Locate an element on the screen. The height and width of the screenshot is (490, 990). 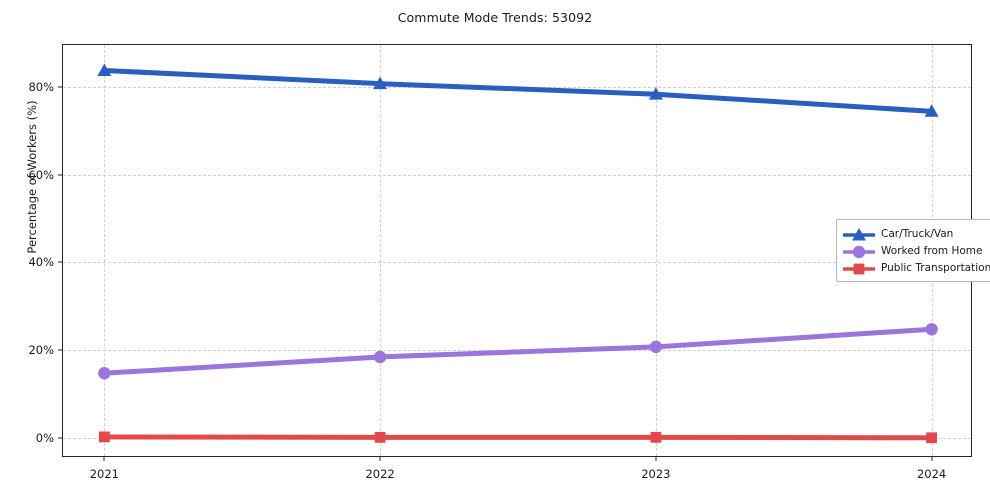
x-tick-label: 2023 is located at coordinates (656, 474).